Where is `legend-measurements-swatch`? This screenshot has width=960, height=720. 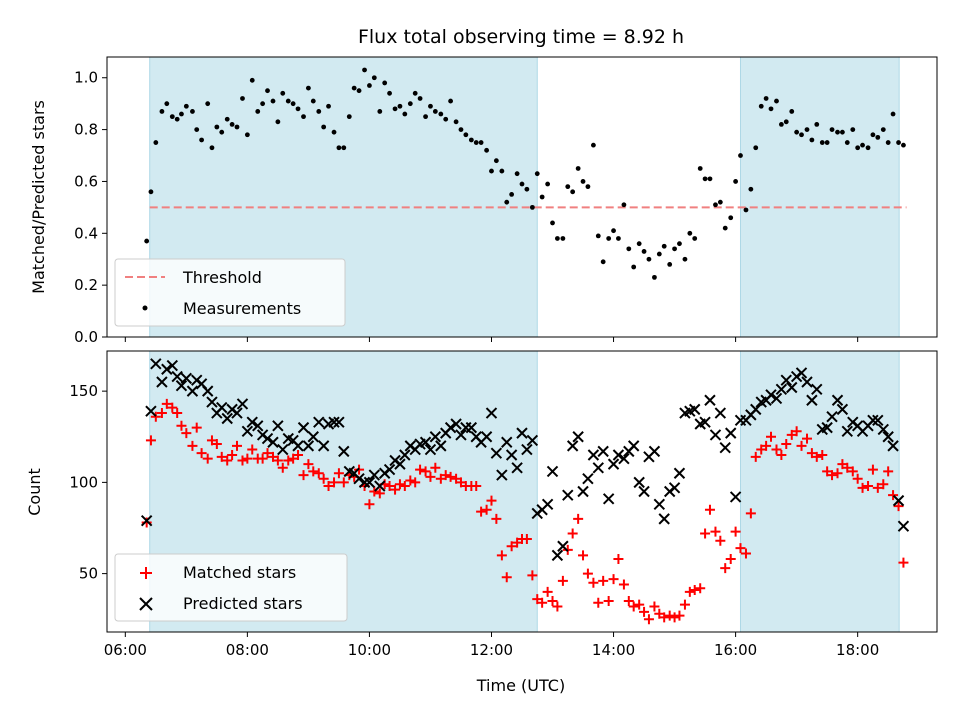
legend-measurements-swatch is located at coordinates (145, 308).